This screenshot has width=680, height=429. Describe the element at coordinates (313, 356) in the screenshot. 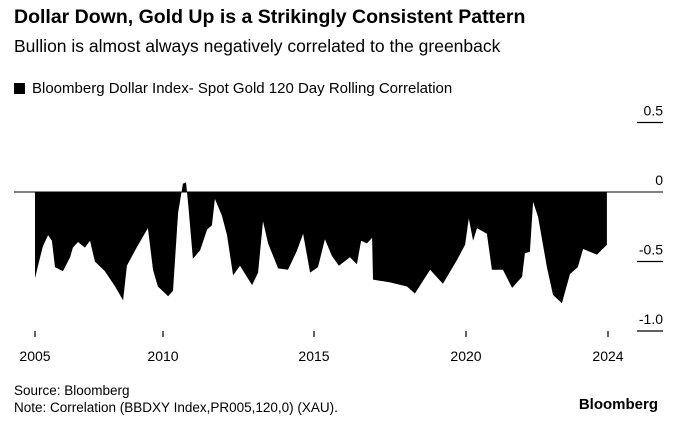

I see `x-tick-label: 2015` at that location.